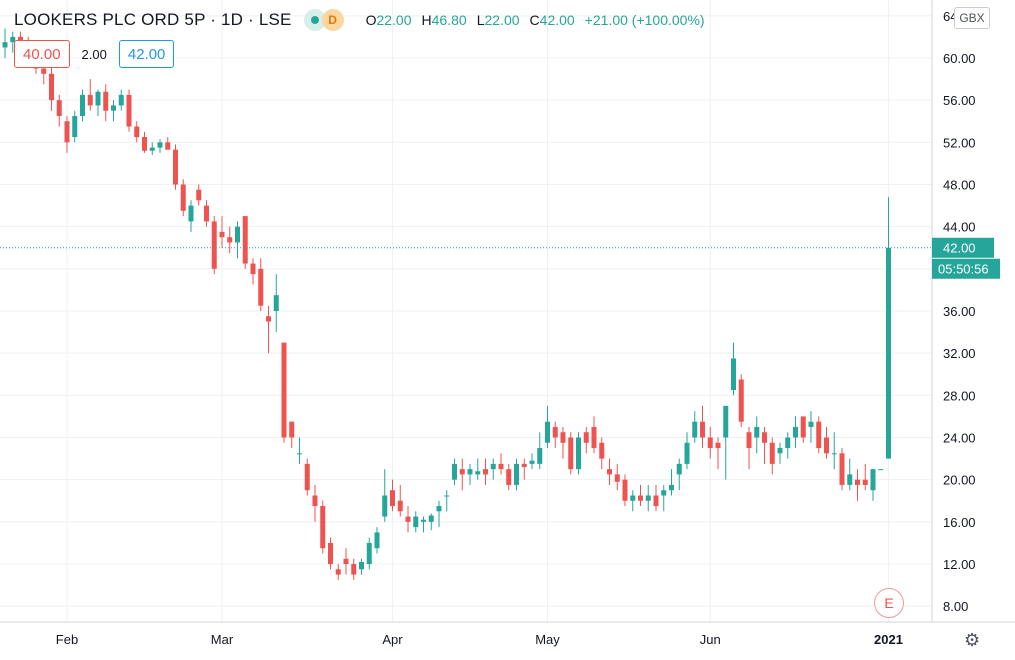 The height and width of the screenshot is (660, 1015). Describe the element at coordinates (972, 640) in the screenshot. I see `gear-icon: ⚙` at that location.